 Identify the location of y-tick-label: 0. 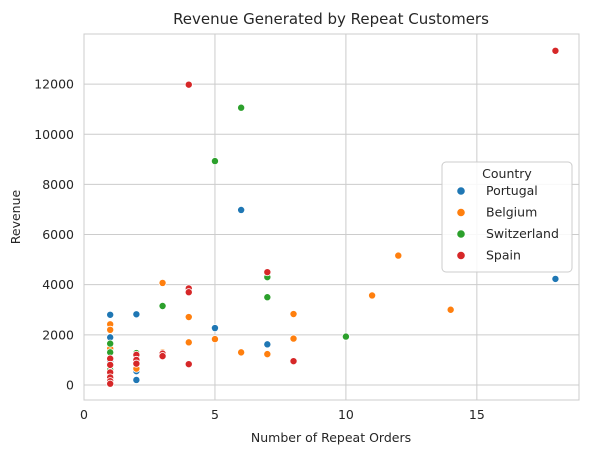
(70, 384).